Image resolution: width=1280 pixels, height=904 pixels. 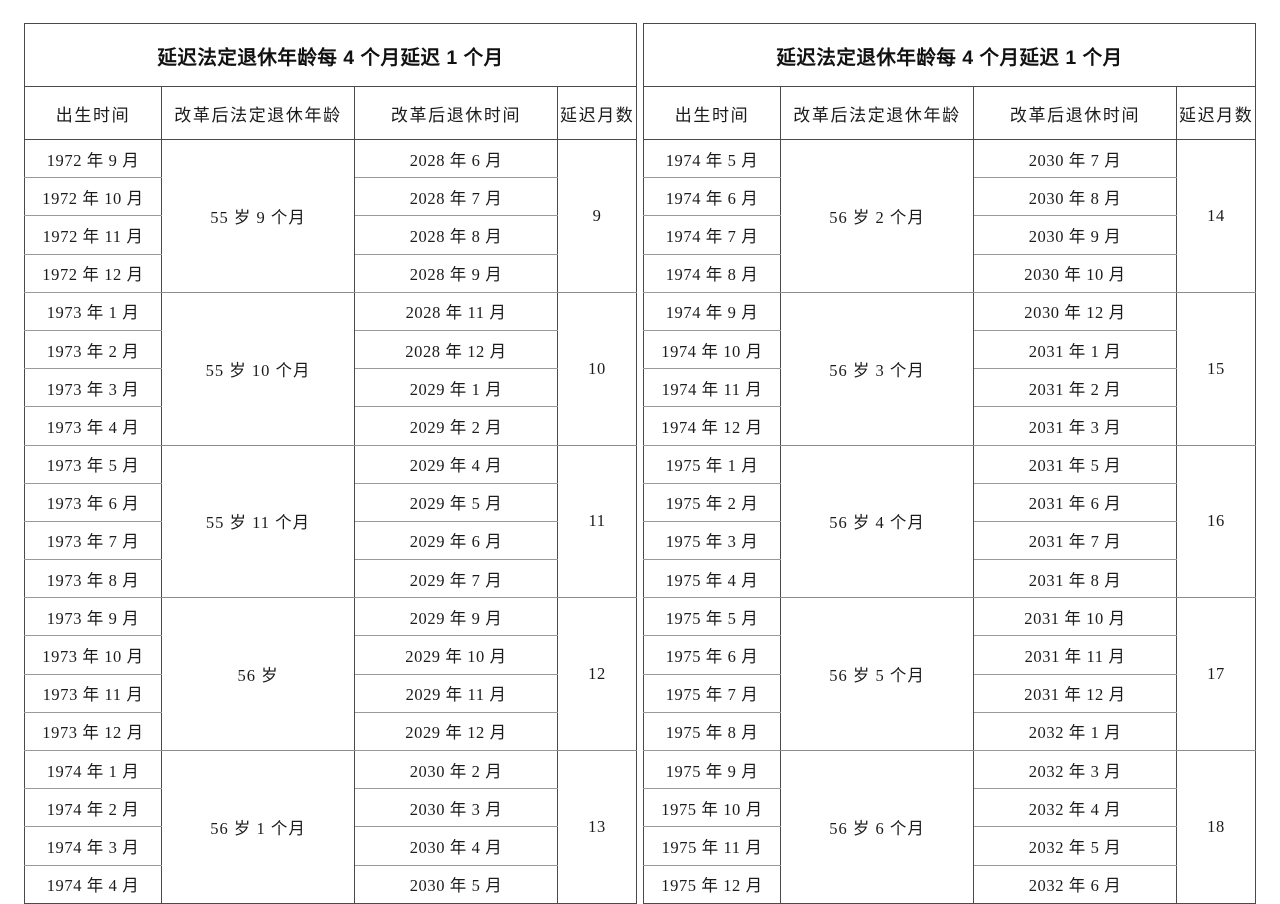 I want to click on cell-birth-time: 1975 年 10 月, so click(x=712, y=808).